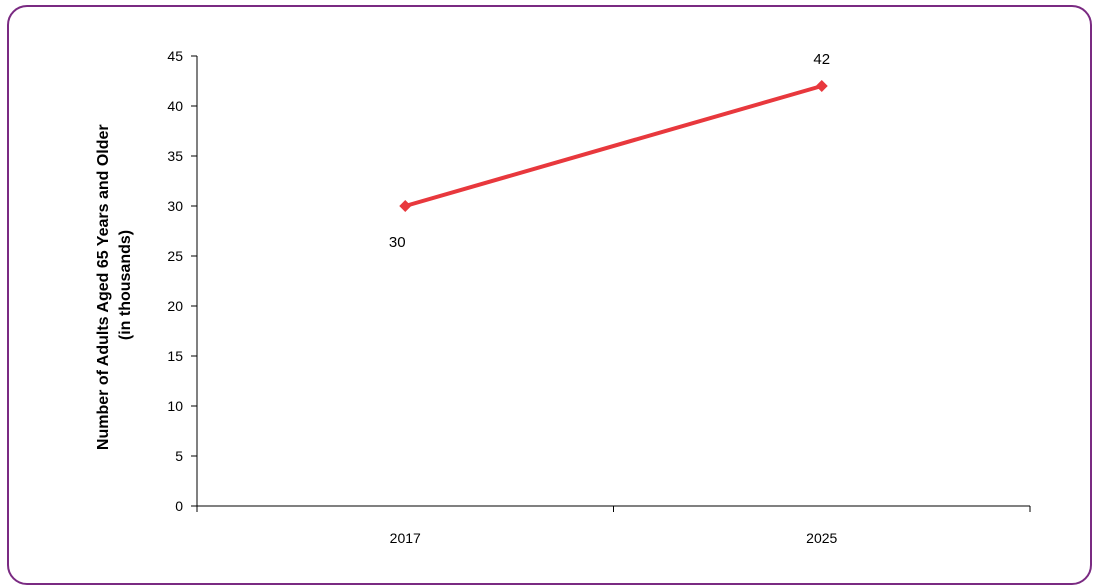  I want to click on y-axis: 0 5 10 15 20 25 30 35 40 45, so click(182, 281).